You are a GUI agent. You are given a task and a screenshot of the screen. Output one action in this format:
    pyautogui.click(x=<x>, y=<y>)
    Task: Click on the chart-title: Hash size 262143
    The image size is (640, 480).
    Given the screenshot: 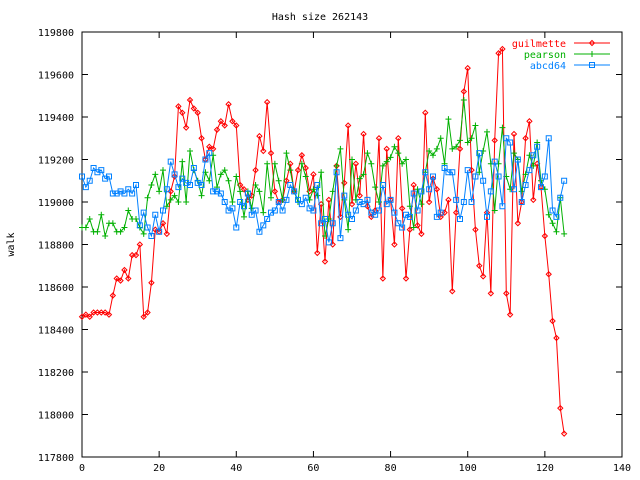 What is the action you would take?
    pyautogui.click(x=320, y=17)
    